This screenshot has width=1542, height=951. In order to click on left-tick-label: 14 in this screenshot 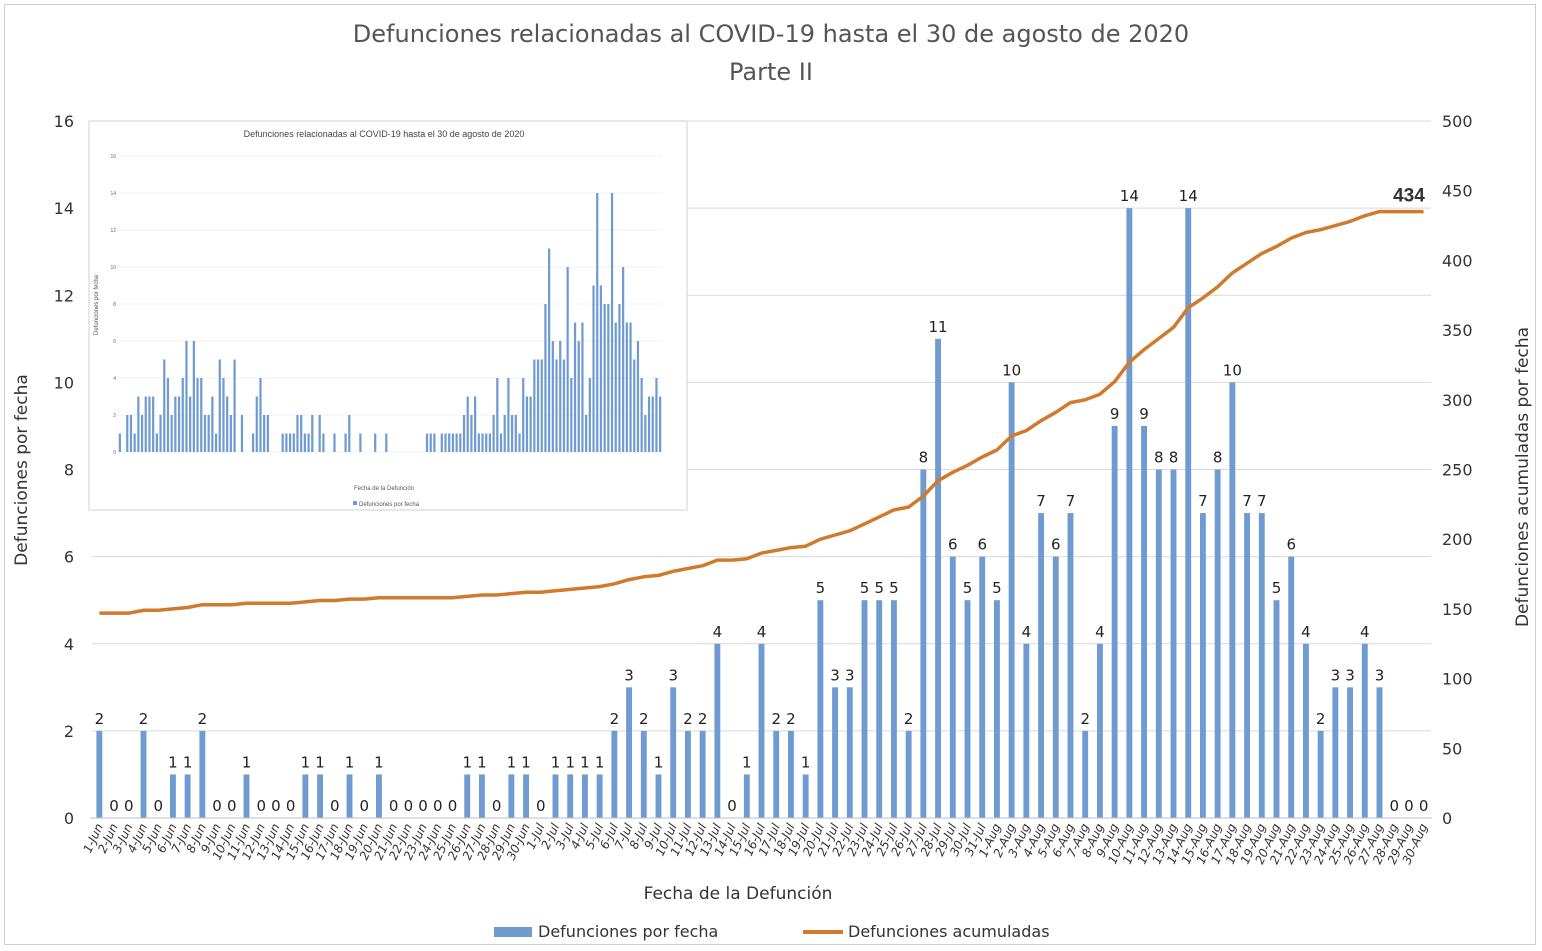, I will do `click(64, 208)`.